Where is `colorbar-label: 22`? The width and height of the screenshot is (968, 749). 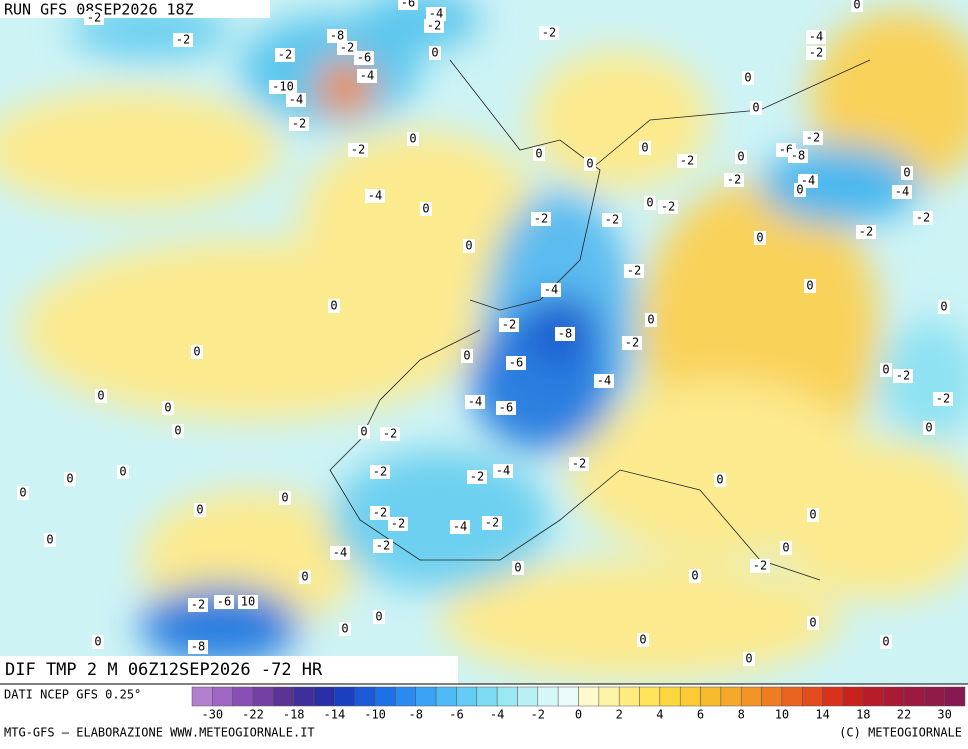 colorbar-label: 22 is located at coordinates (904, 715).